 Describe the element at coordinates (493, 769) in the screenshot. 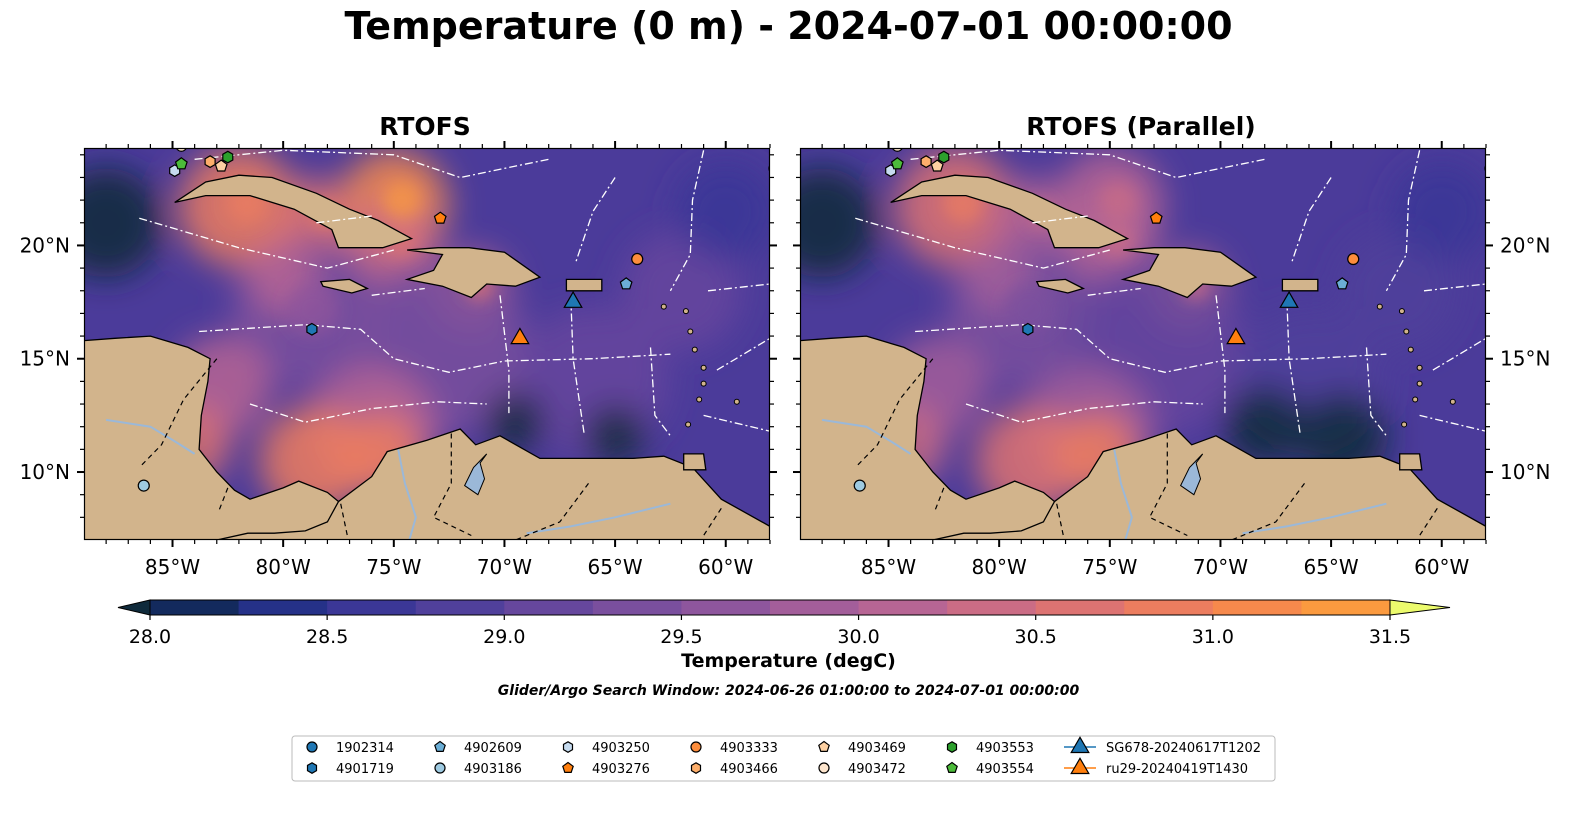

I see `legend-label: 4903186` at that location.